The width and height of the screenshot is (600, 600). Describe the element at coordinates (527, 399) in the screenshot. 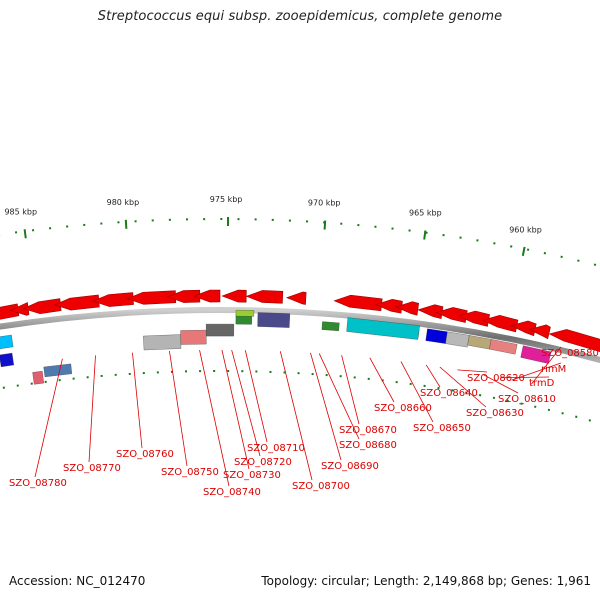

I see `gene-label: SZO_08610` at that location.